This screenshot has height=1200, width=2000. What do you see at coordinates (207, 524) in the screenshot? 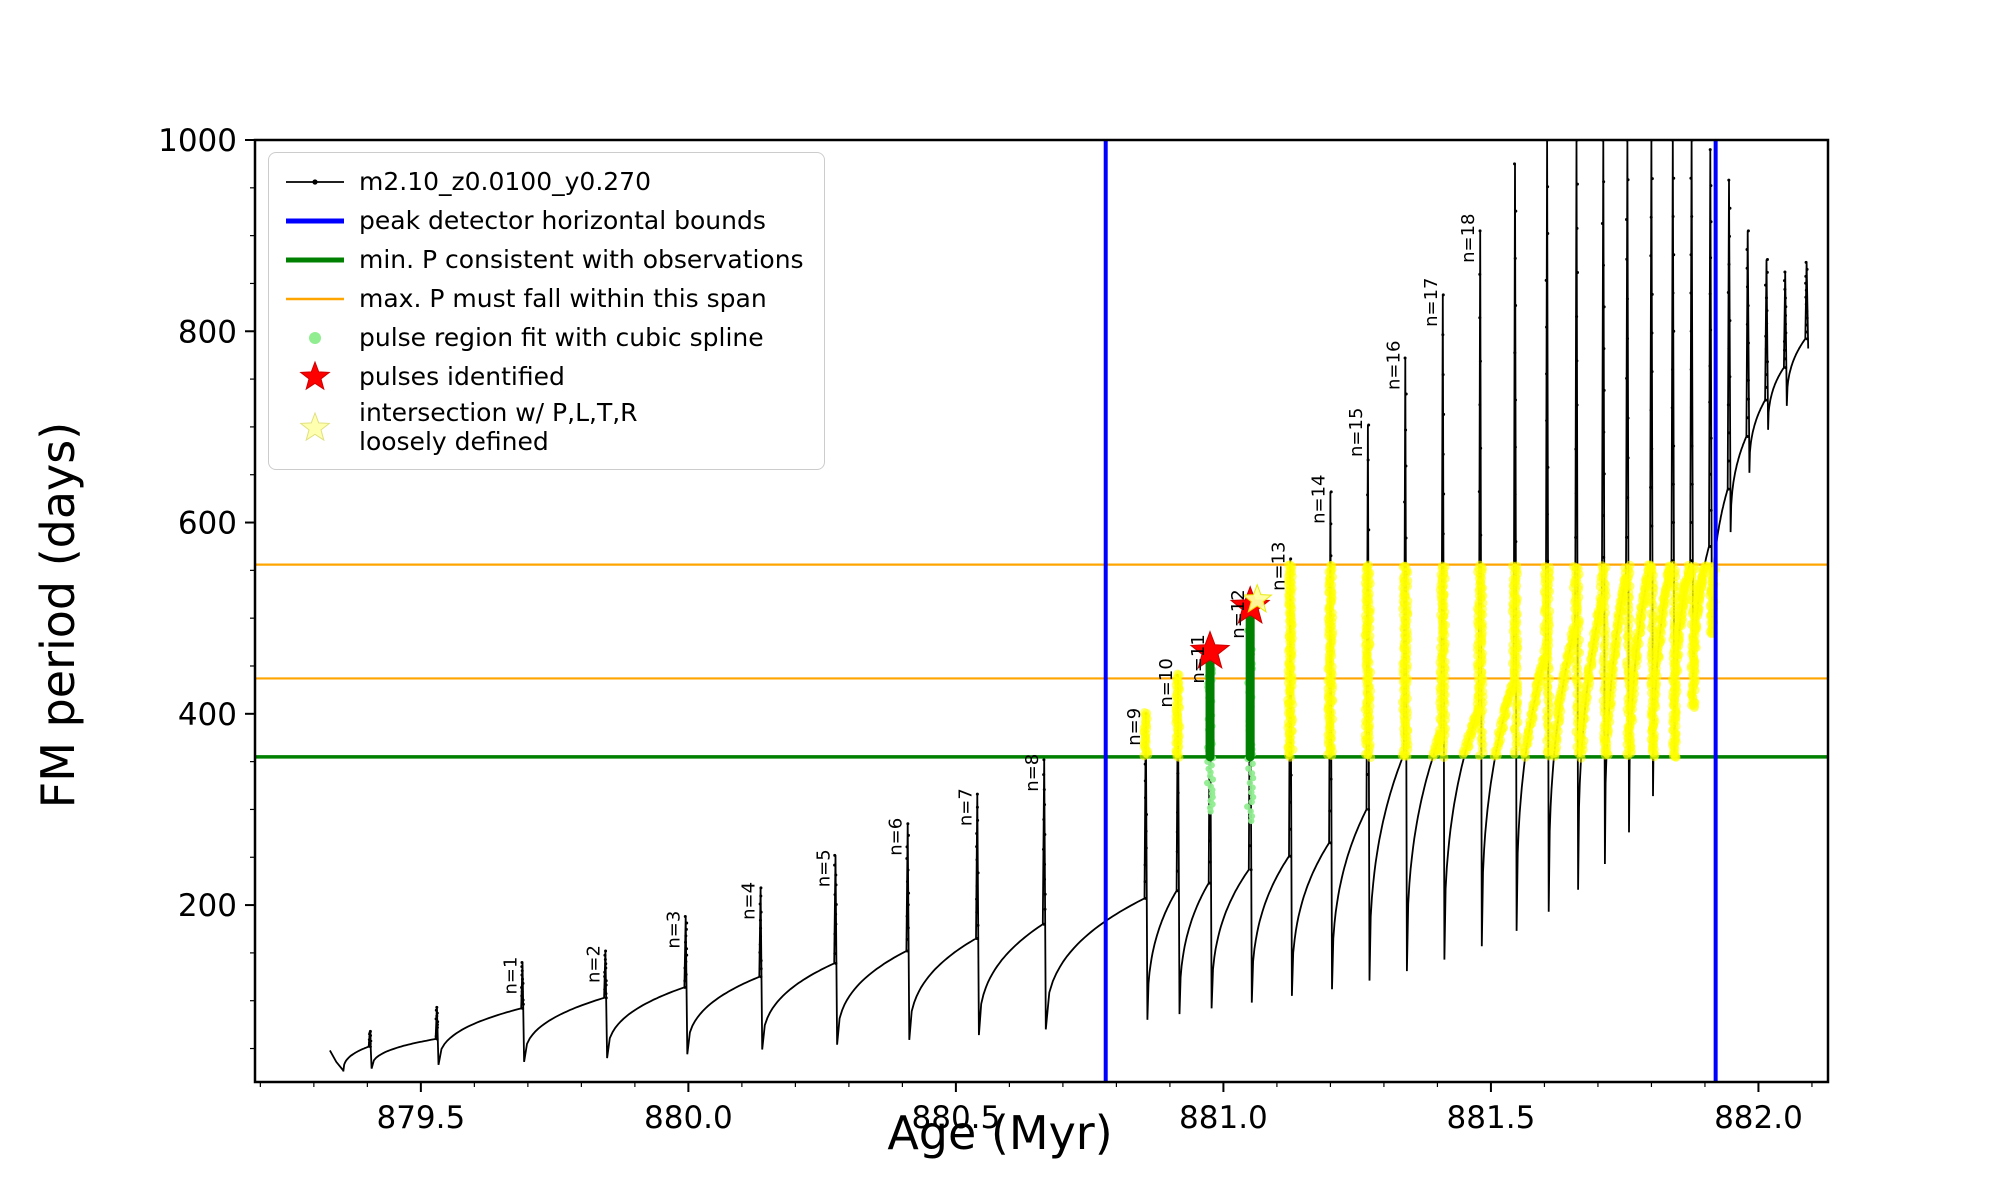
I see `y-tick-label: 600` at bounding box center [207, 524].